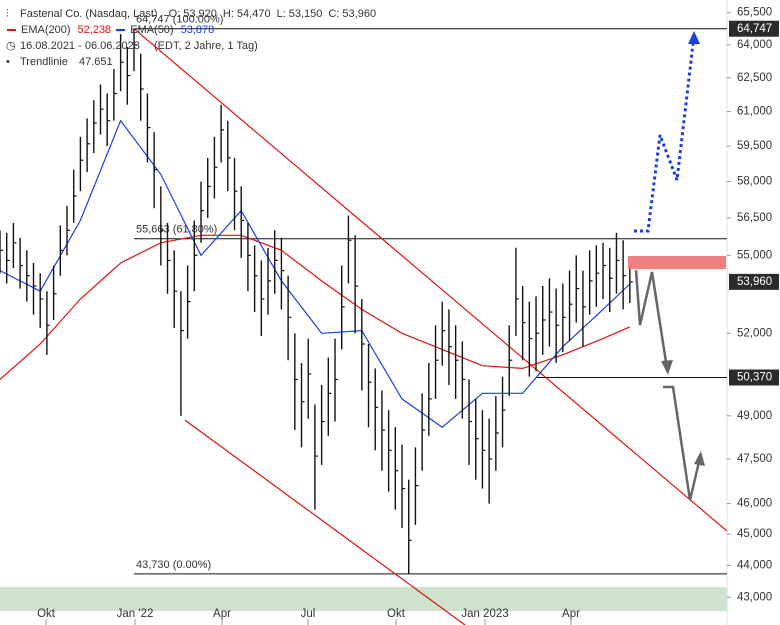  I want to click on y-tick-label: 61,000, so click(754, 112).